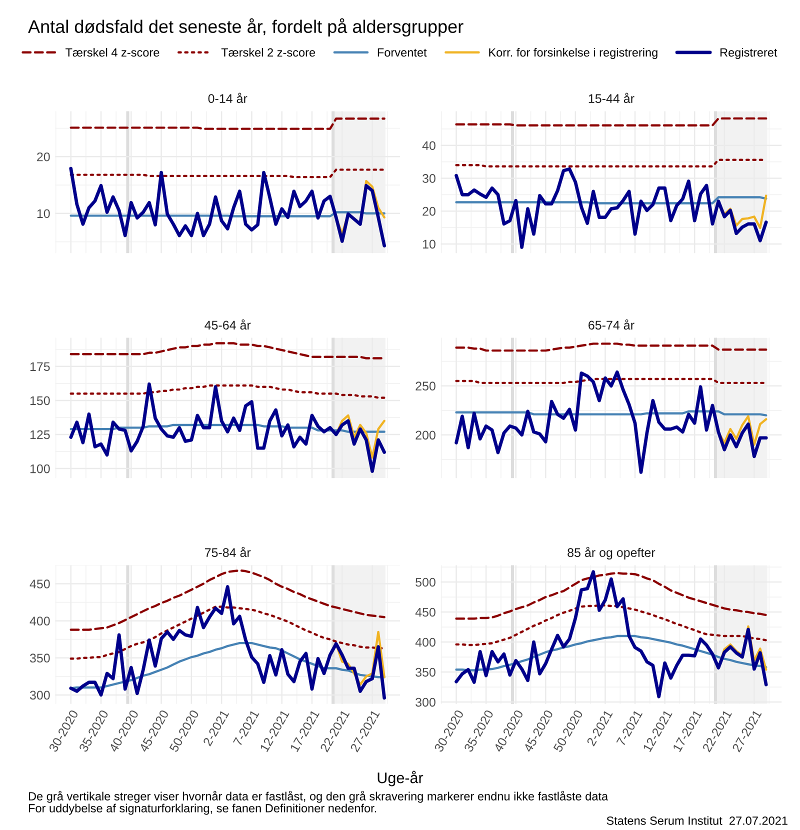 The width and height of the screenshot is (800, 830). What do you see at coordinates (40, 367) in the screenshot?
I see `y-tick-label: 175` at bounding box center [40, 367].